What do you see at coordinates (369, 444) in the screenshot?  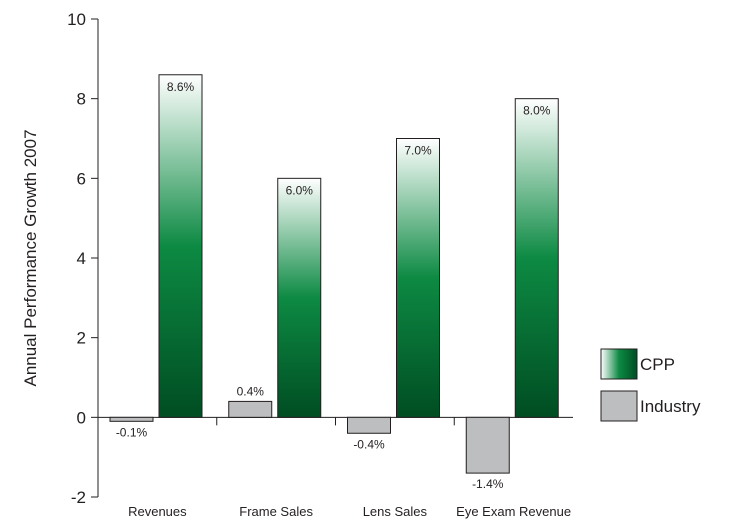 I see `industry-data-label: -0.4%` at bounding box center [369, 444].